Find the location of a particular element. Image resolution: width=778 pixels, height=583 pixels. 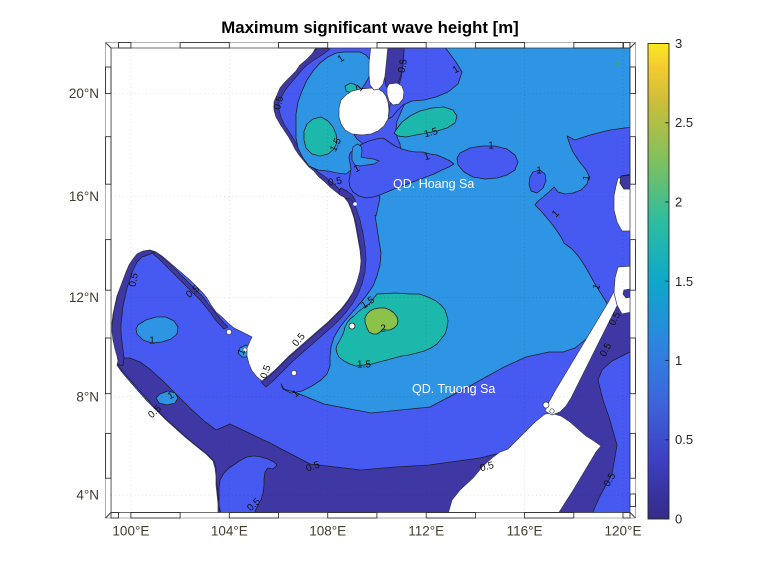

svg-text: QD. Hoang Sa is located at coordinates (433, 184).